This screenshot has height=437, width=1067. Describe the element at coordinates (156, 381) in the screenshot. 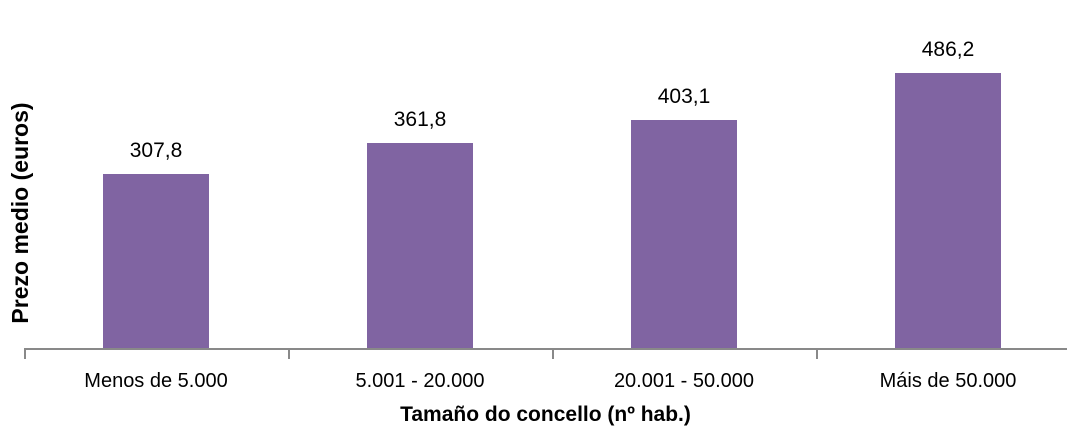

I see `x-tick-label: Menos de 5.000` at that location.